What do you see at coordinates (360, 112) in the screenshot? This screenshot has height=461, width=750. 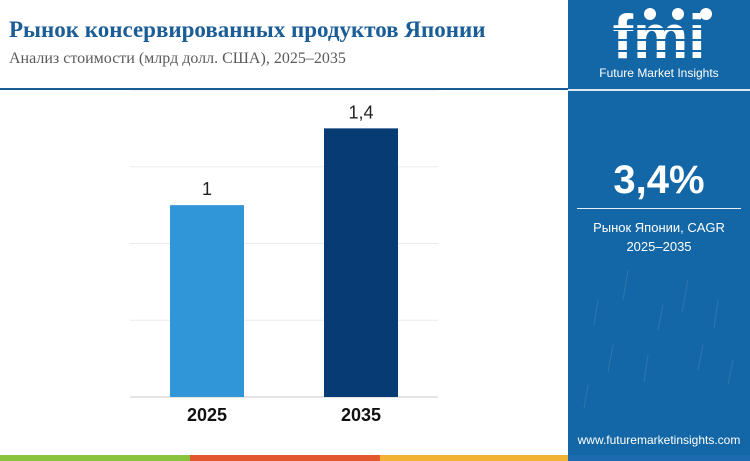 I see `value-label-2035: 1,4` at bounding box center [360, 112].